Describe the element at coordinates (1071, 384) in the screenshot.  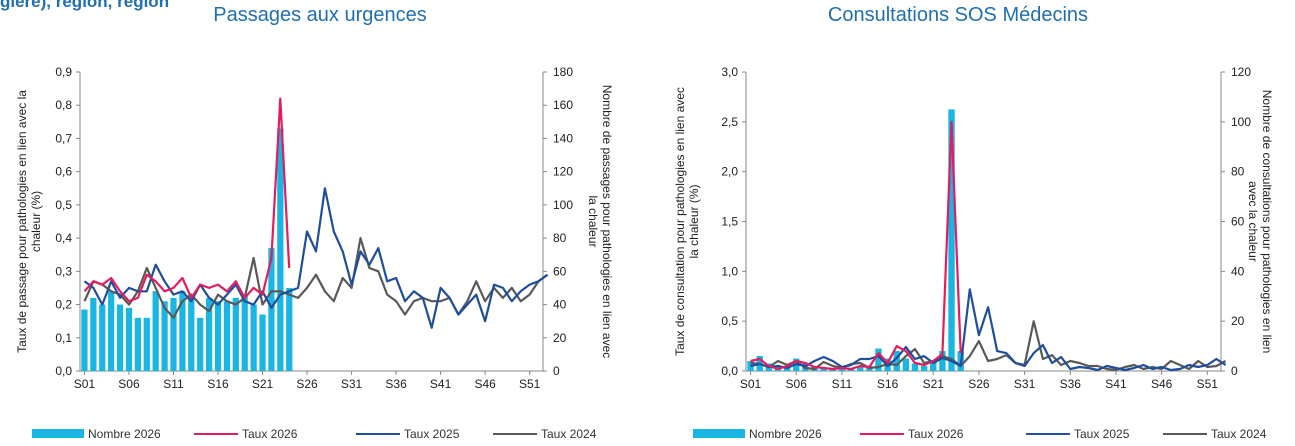
I see `x-tick-label: S36` at that location.